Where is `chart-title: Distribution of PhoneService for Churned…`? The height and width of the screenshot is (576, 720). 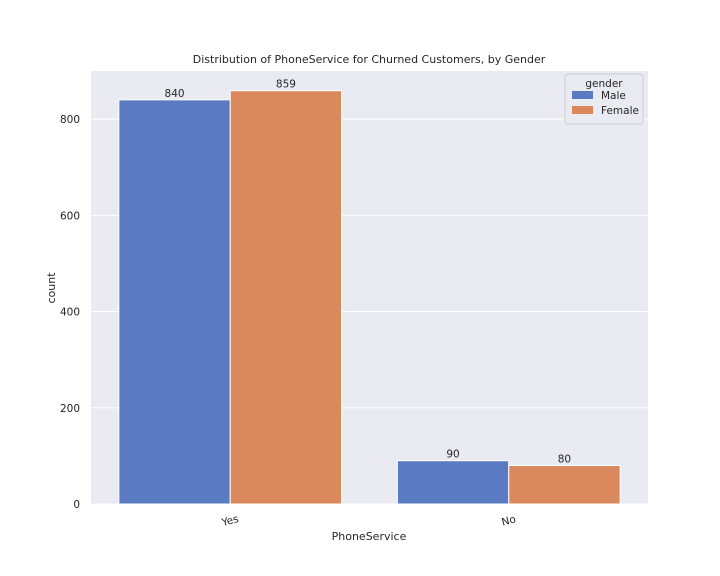 chart-title: Distribution of PhoneService for Churned… is located at coordinates (369, 59).